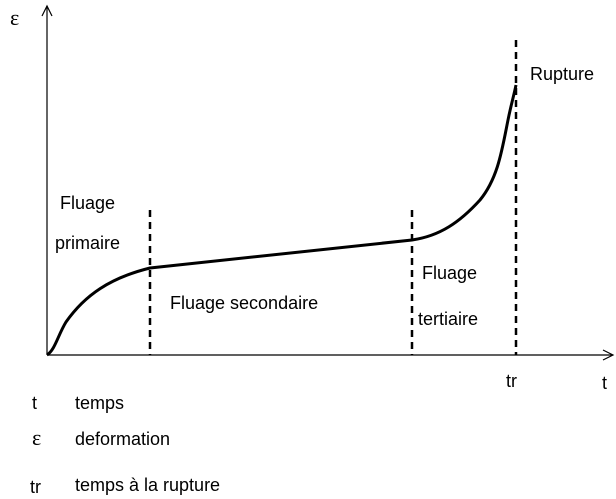 The width and height of the screenshot is (616, 499). What do you see at coordinates (14, 17) in the screenshot?
I see `y-label: ε` at bounding box center [14, 17].